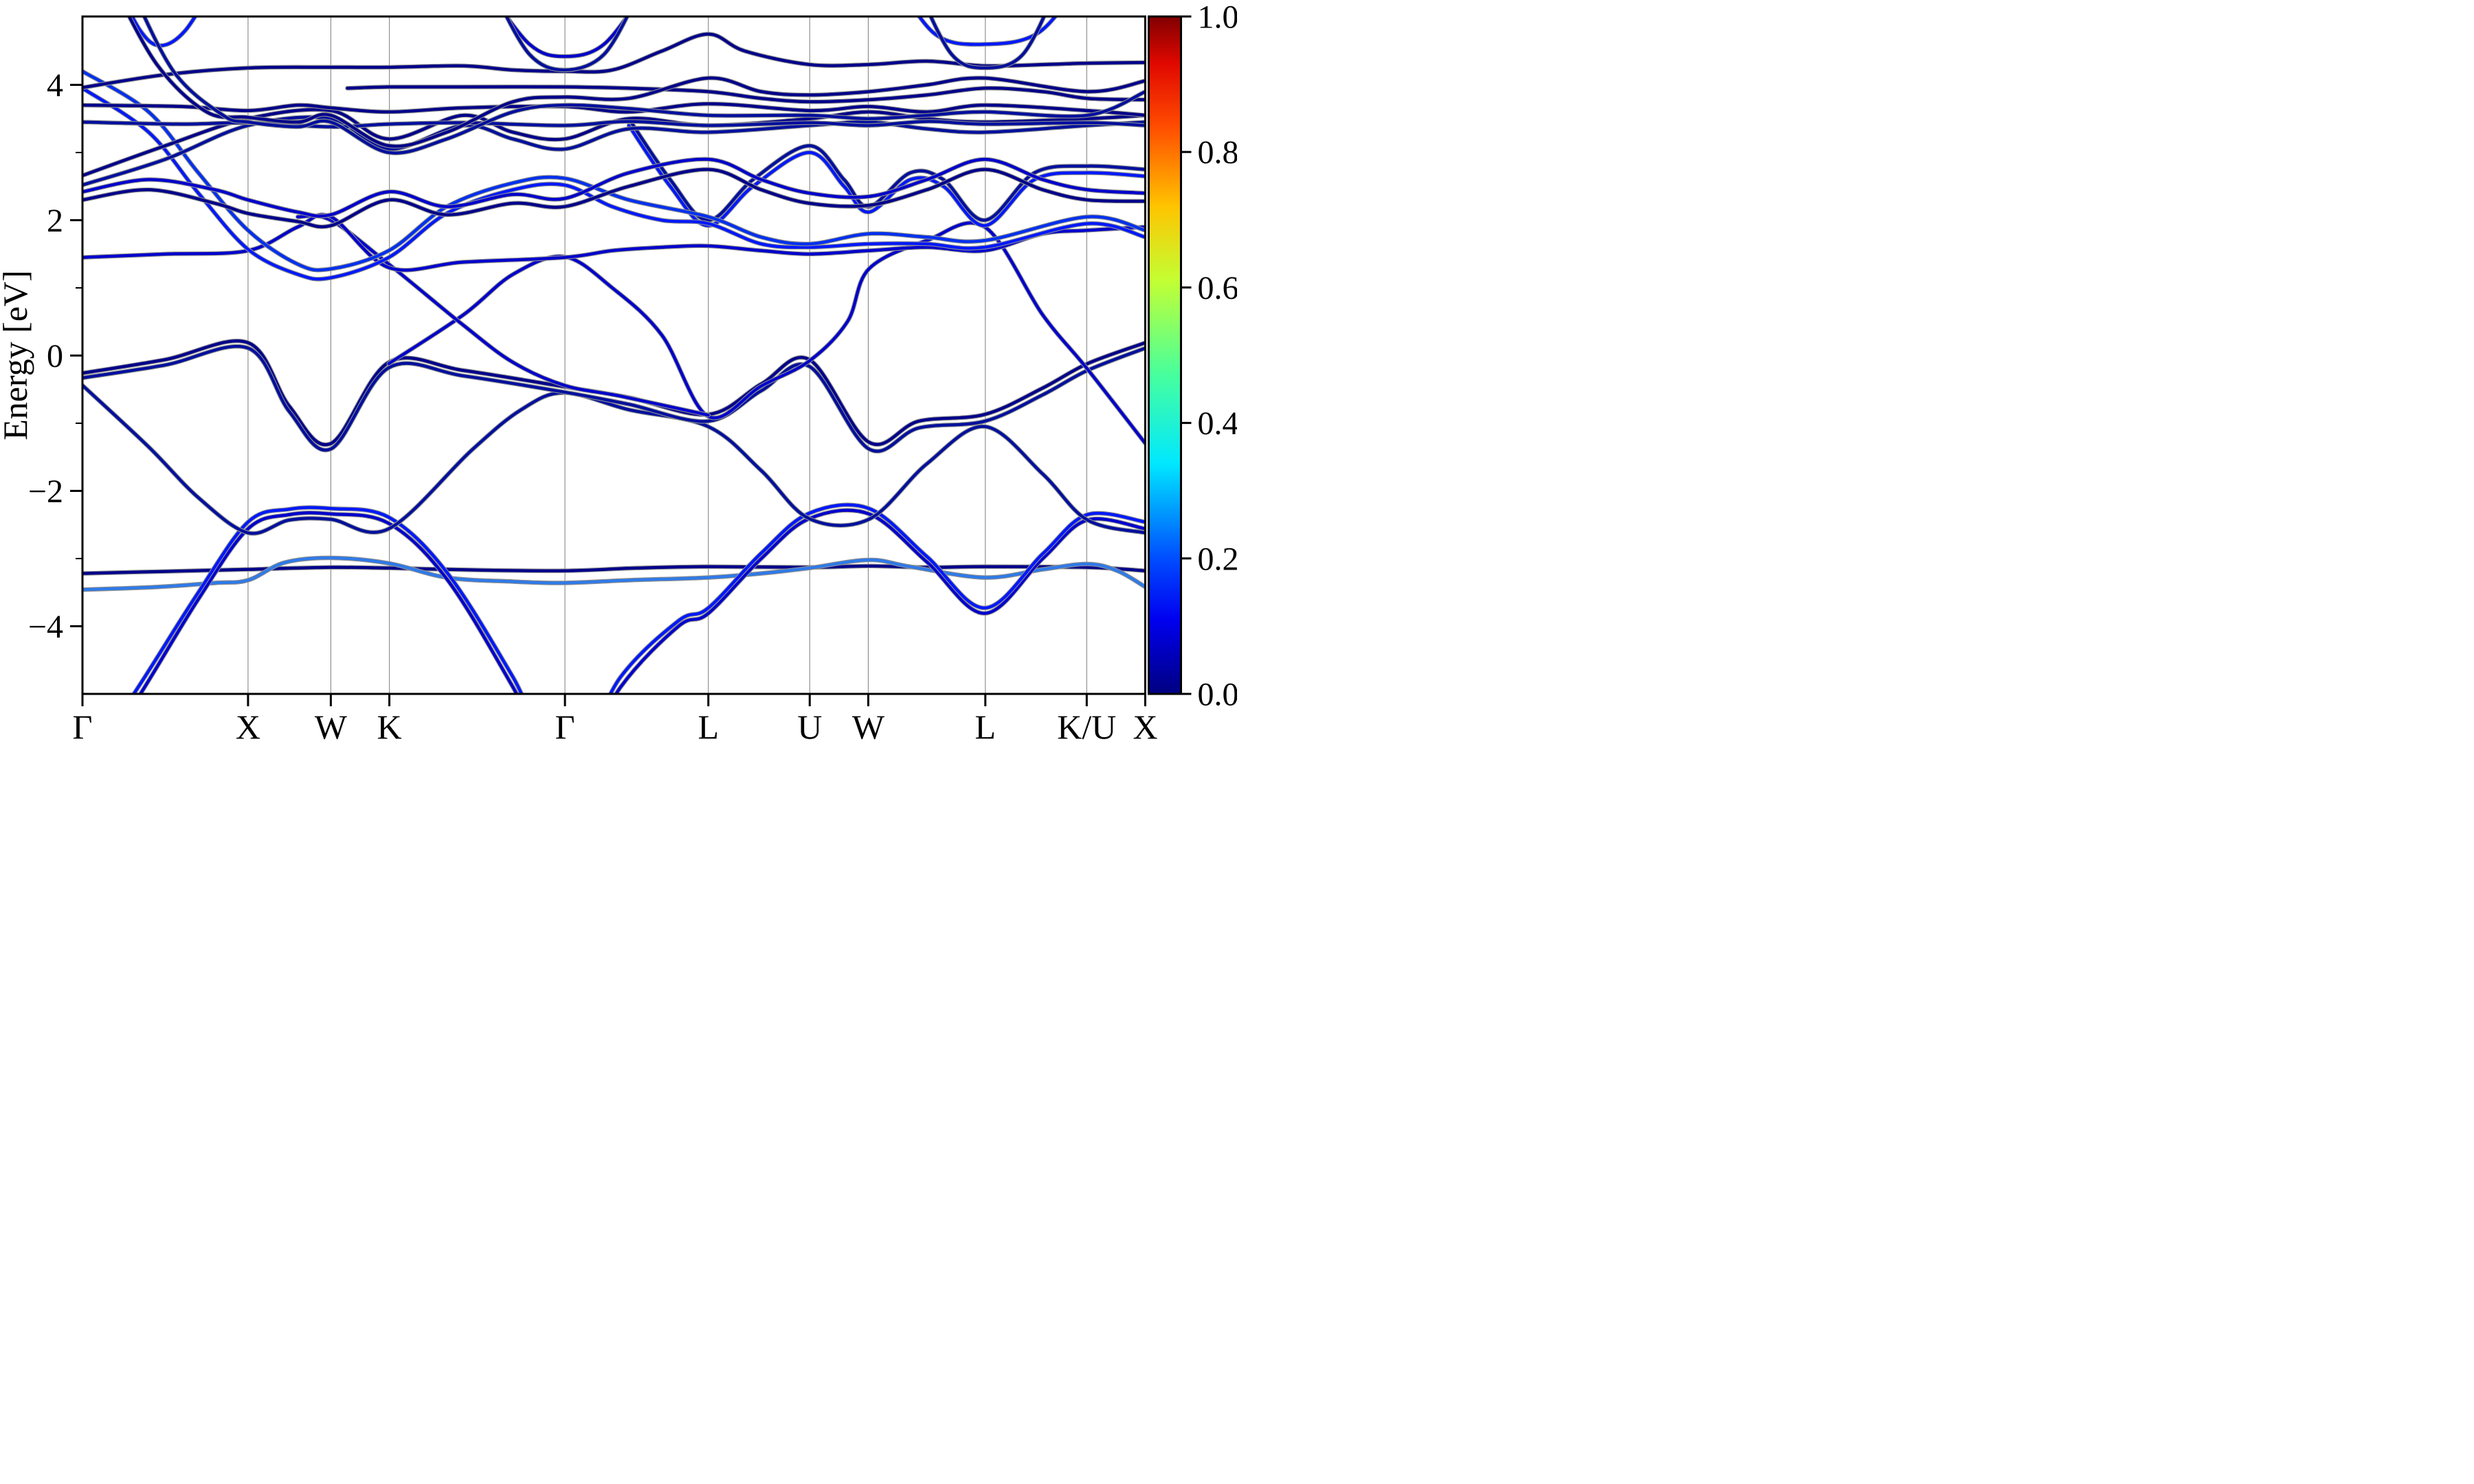  Describe the element at coordinates (1086, 725) in the screenshot. I see `x-tick-label-9: K/U` at that location.